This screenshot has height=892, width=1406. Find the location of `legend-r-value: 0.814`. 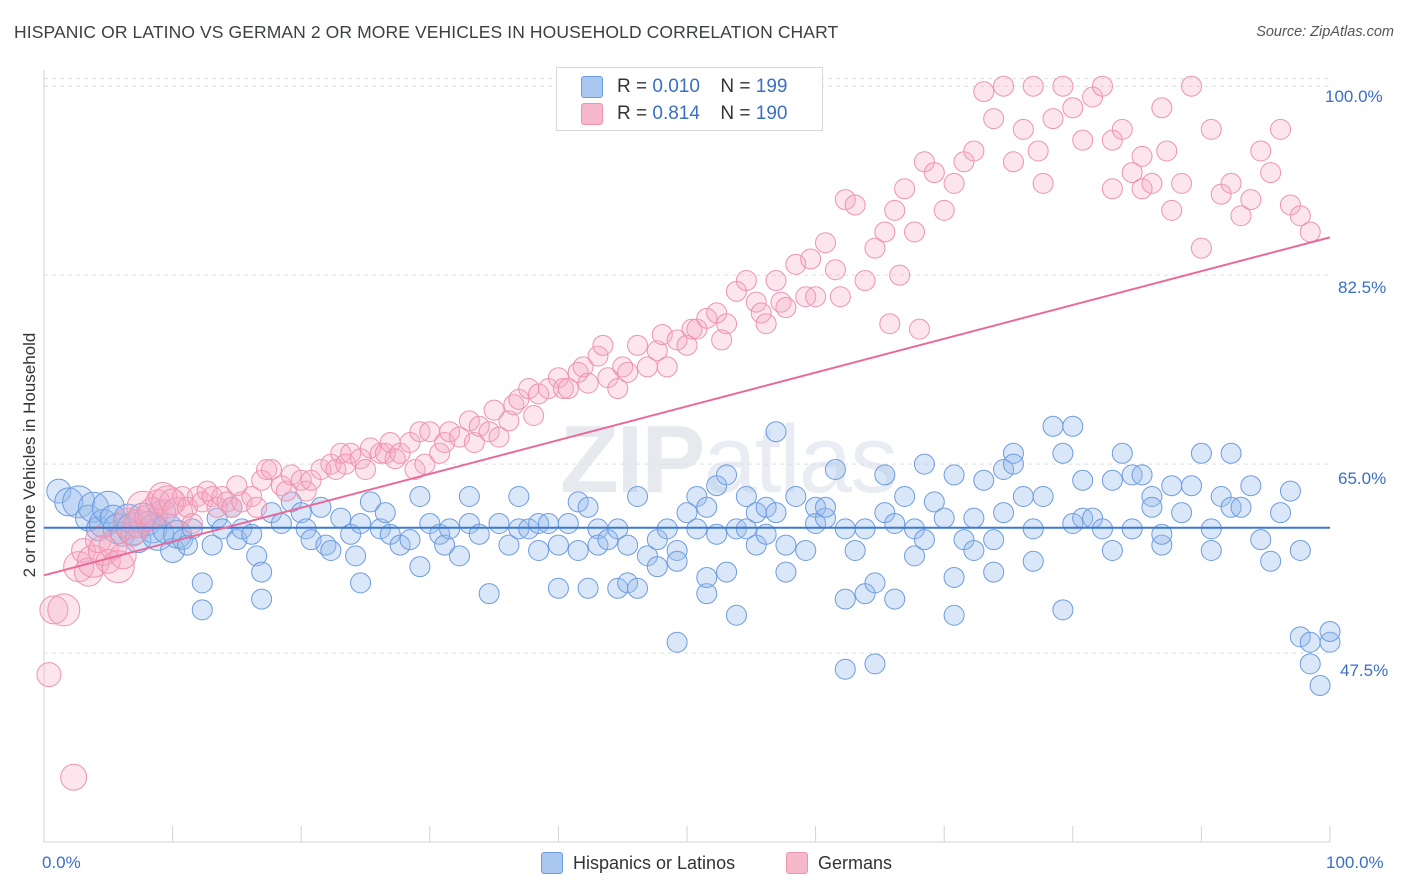

legend-r-value: 0.814 is located at coordinates (676, 113).